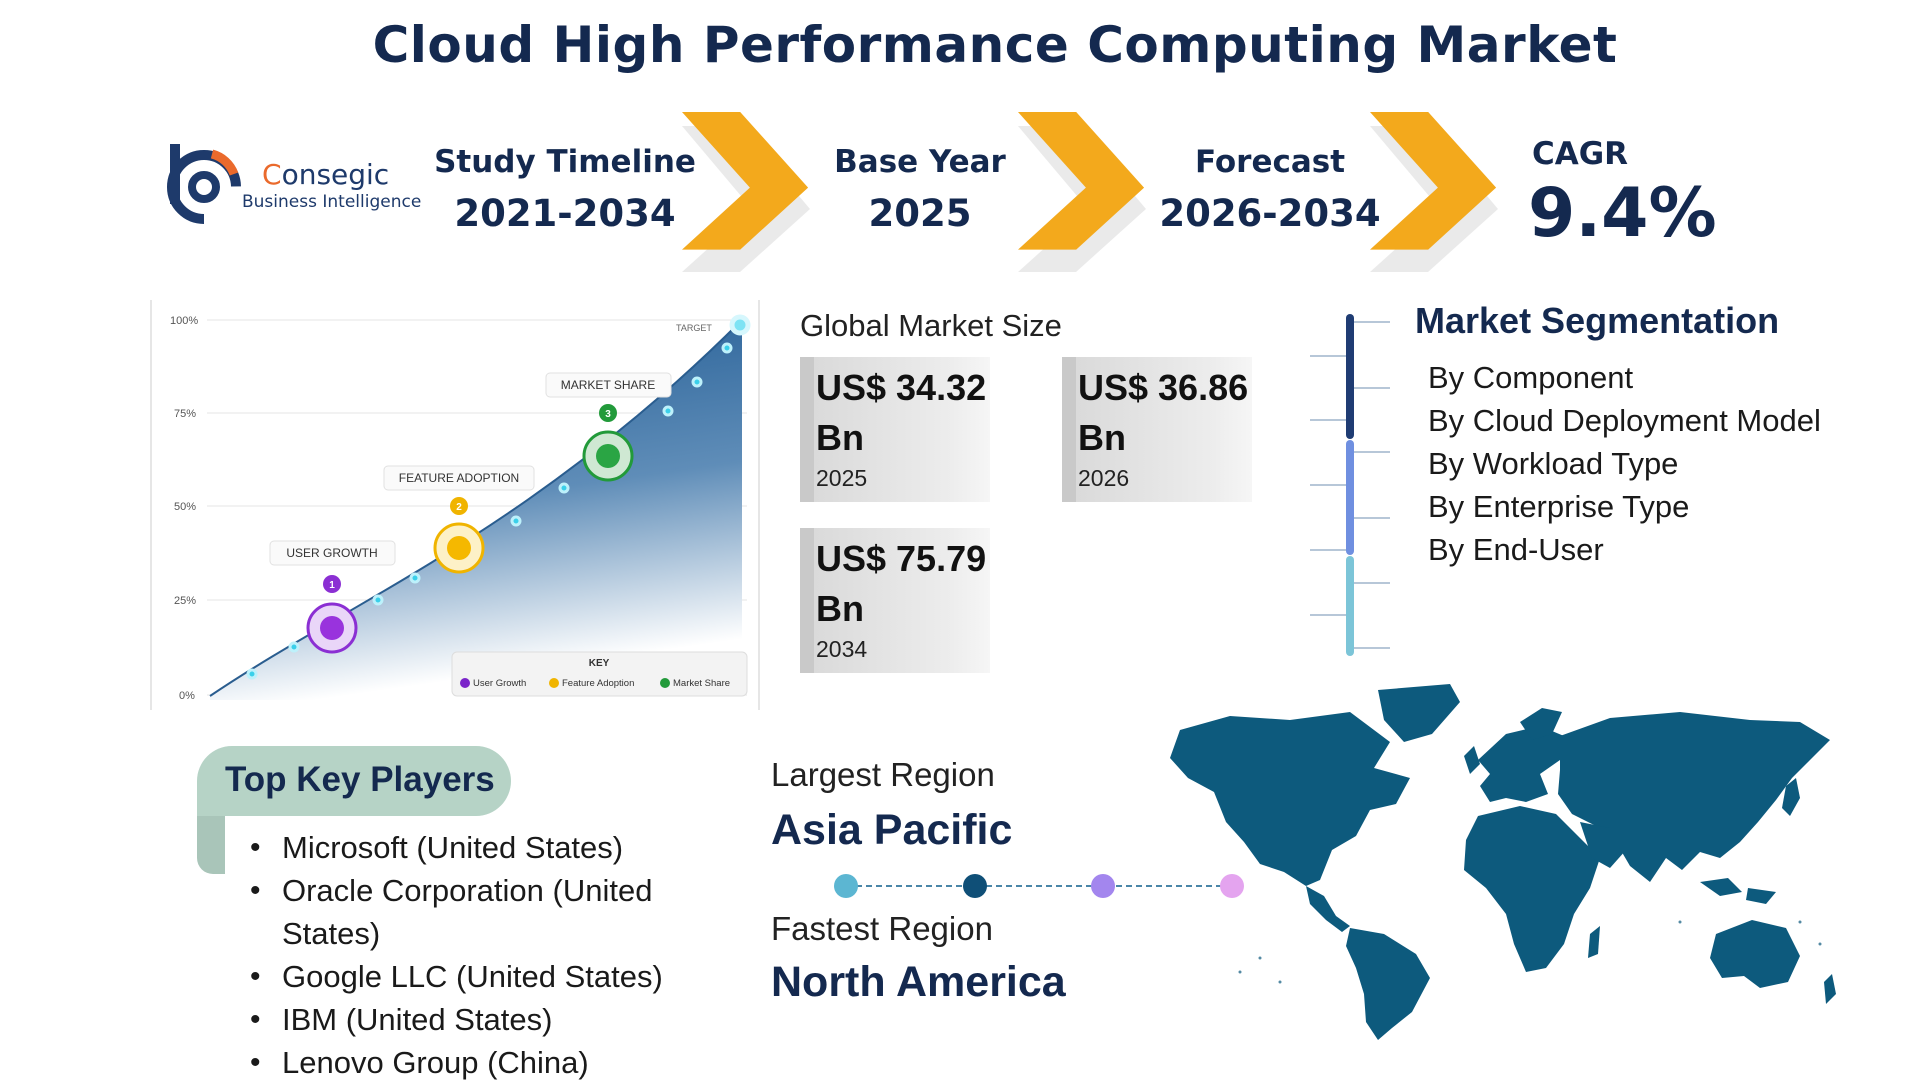  What do you see at coordinates (483, 847) in the screenshot?
I see `key-player-item: Microsoft (United States)` at bounding box center [483, 847].